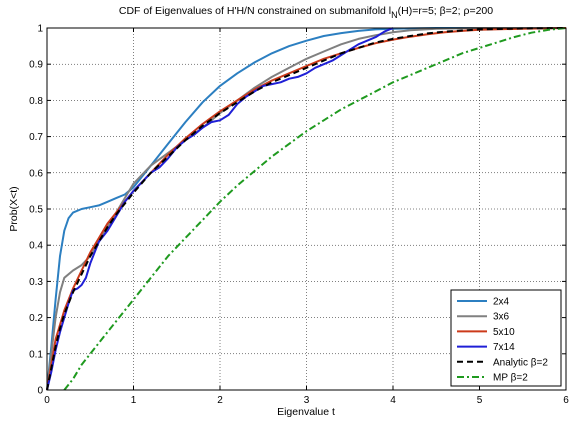  I want to click on y-tick-label: 0.7, so click(36, 137).